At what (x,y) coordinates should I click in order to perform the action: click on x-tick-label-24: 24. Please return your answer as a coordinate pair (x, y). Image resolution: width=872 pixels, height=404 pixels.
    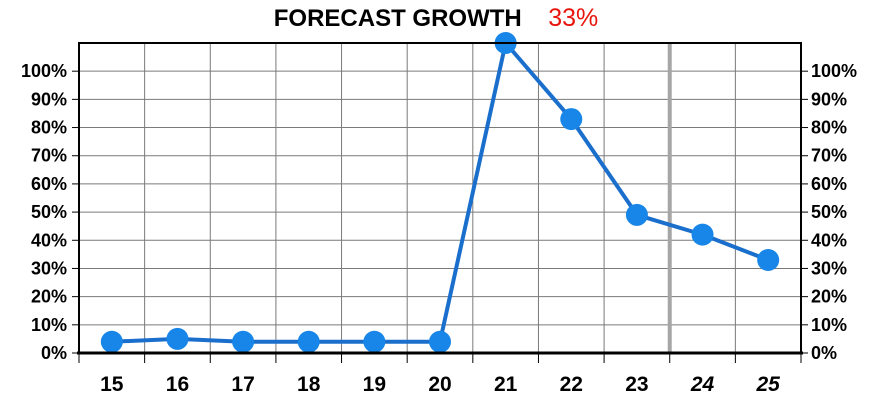
    Looking at the image, I should click on (702, 384).